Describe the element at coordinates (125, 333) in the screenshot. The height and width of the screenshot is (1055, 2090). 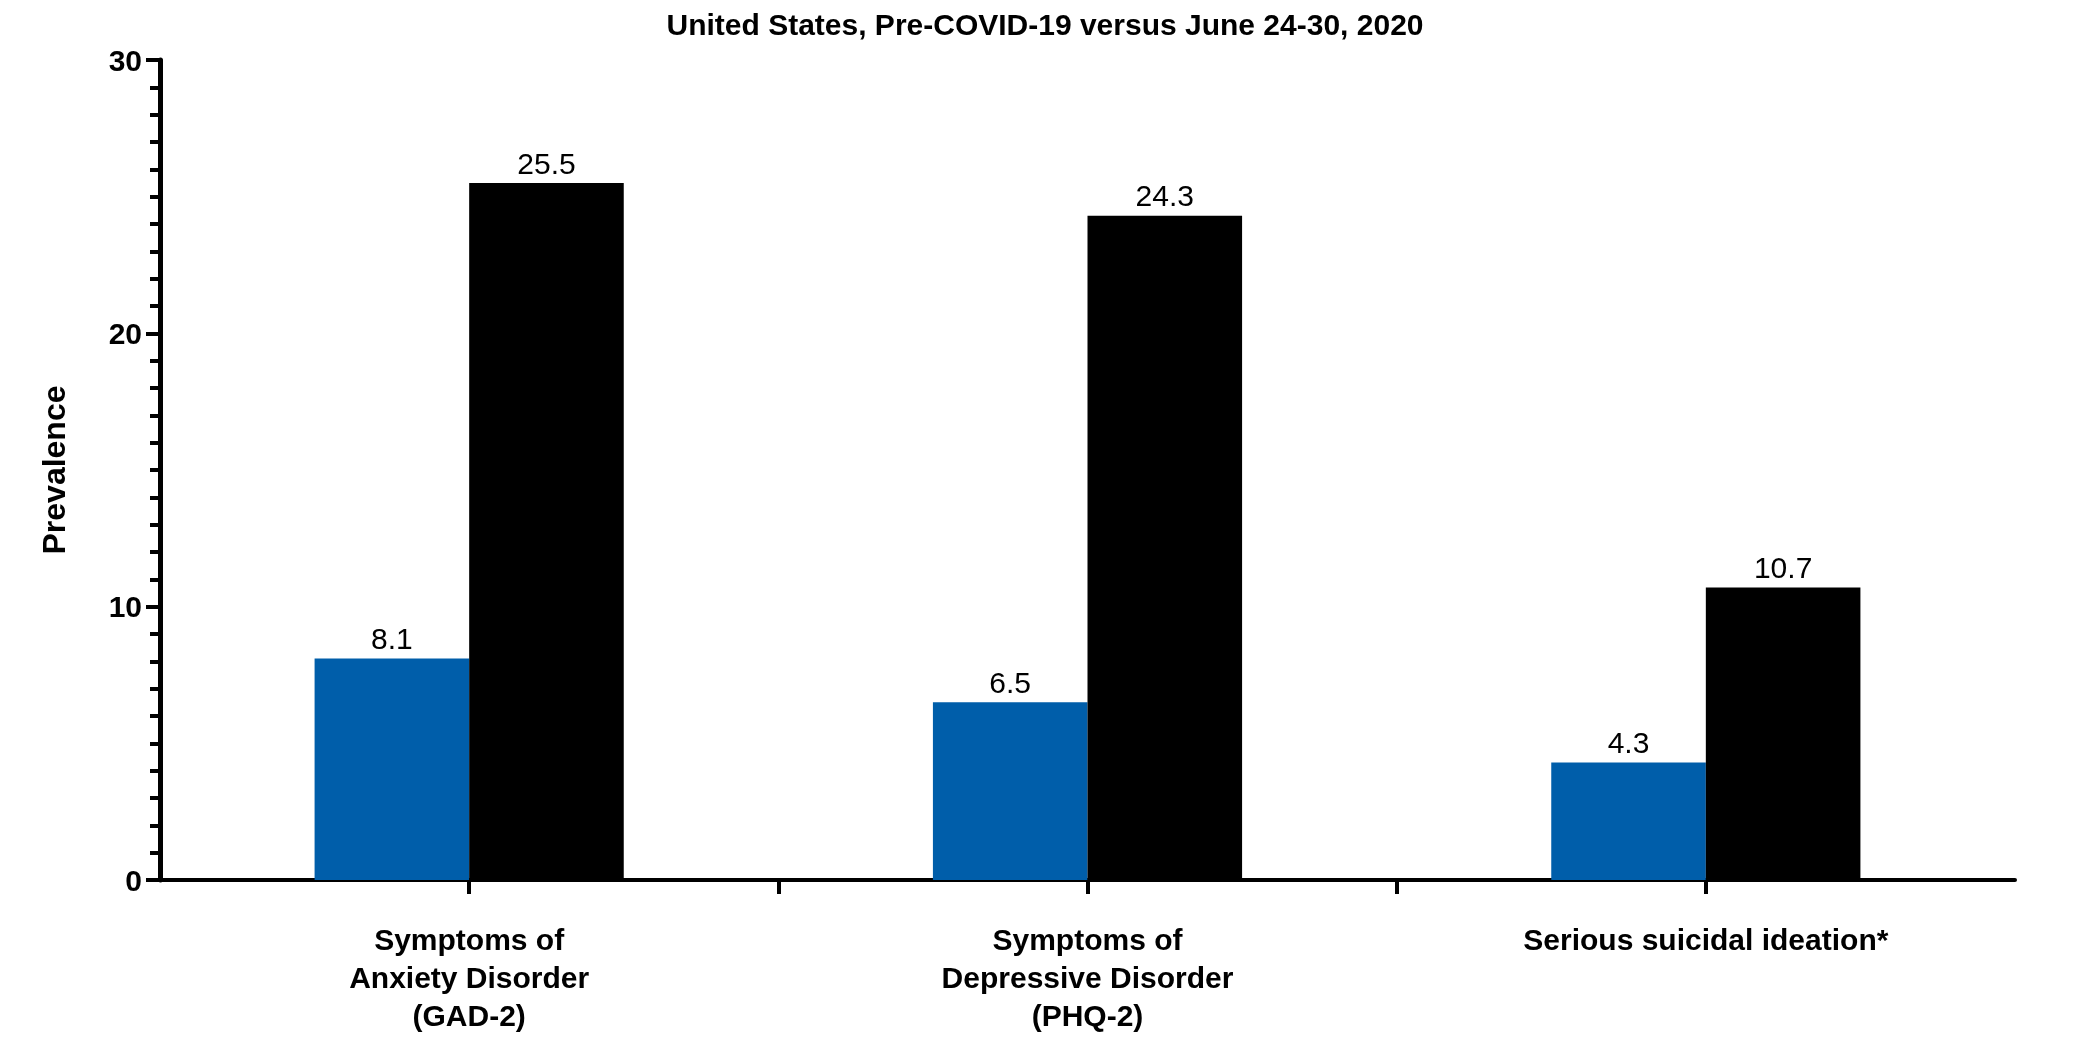
I see `y-tick-label: 20` at that location.